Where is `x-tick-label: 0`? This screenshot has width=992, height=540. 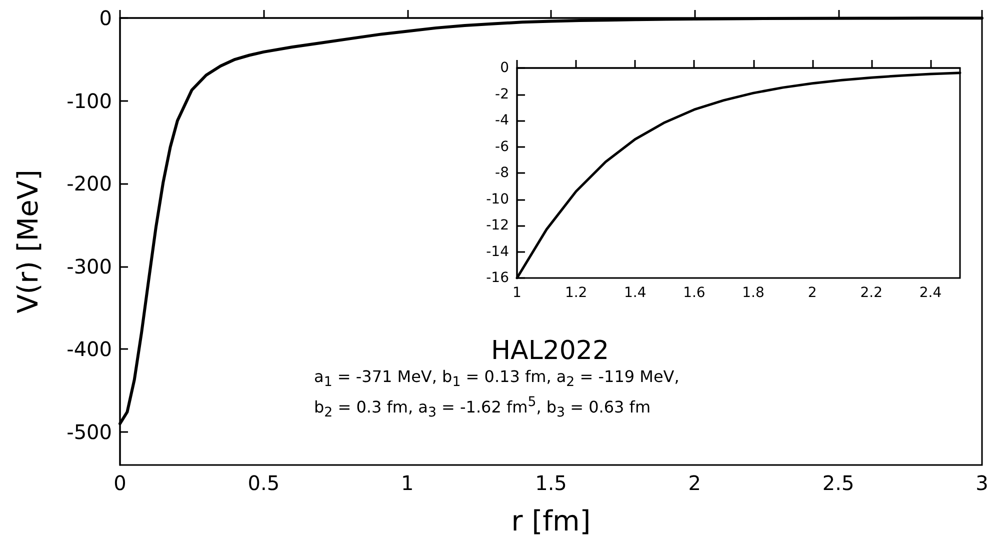 x-tick-label: 0 is located at coordinates (120, 483).